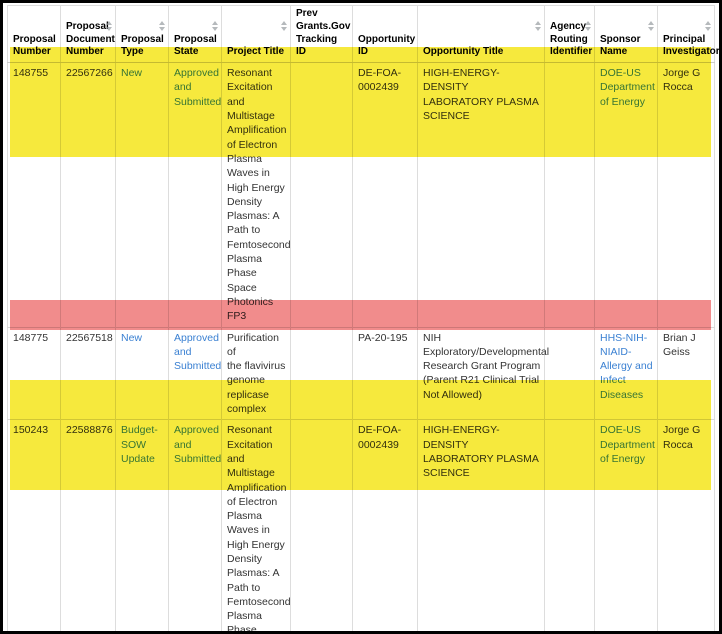 This screenshot has height=634, width=722. Describe the element at coordinates (383, 337) in the screenshot. I see `opportunity-id-value: PA-20-195` at that location.